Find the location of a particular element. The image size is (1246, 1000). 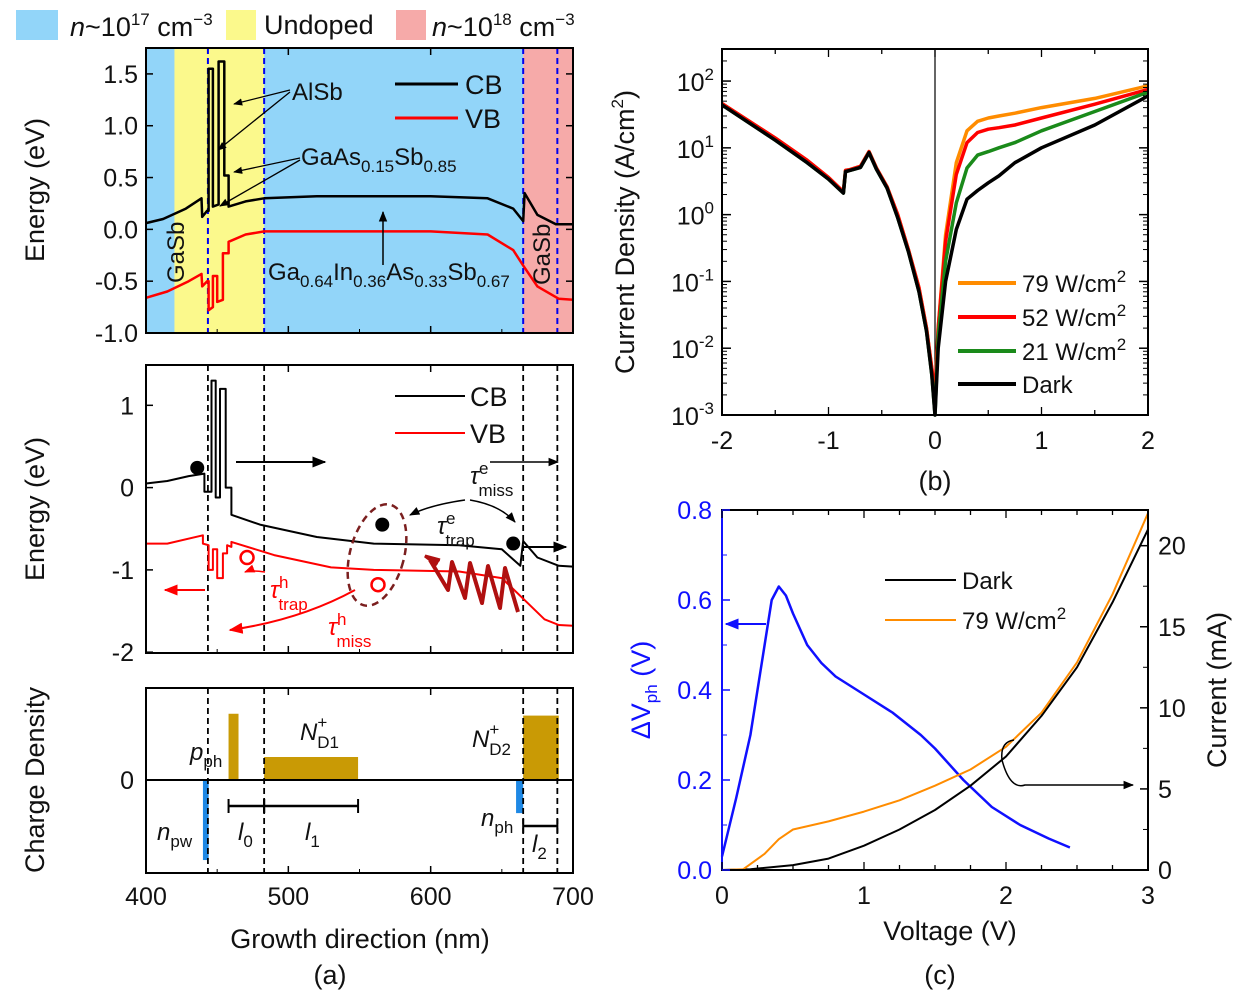

arrow-tau-miss-h is located at coordinates (292, 611).